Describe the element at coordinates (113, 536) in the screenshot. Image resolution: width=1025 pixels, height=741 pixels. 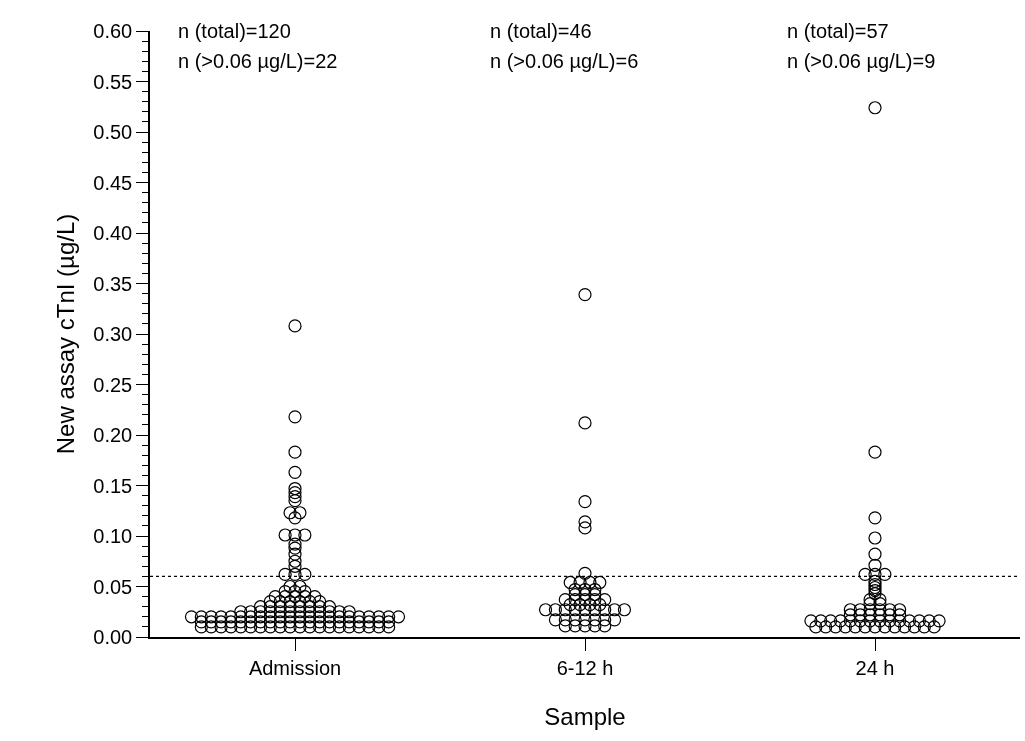
I see `y-tick-label: 0.10` at that location.